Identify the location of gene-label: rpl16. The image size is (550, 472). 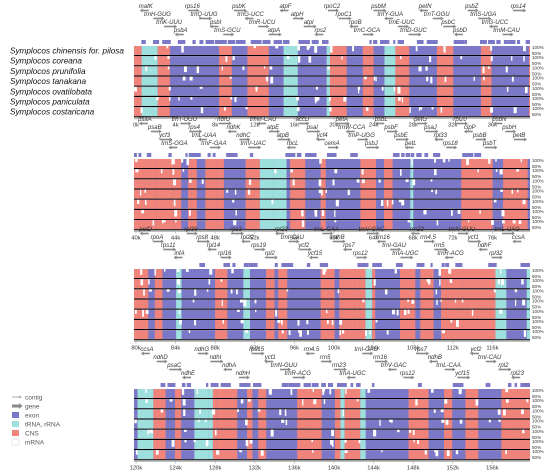
(225, 254).